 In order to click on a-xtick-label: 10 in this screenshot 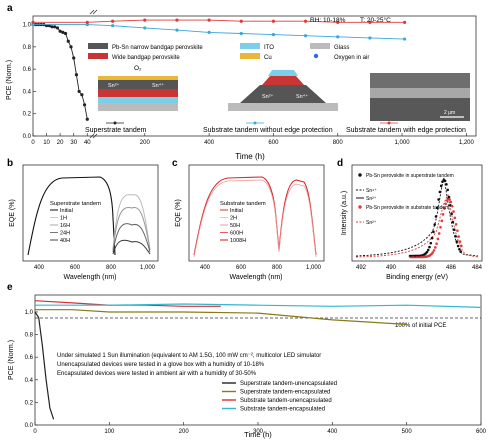, I will do `click(46, 143)`.